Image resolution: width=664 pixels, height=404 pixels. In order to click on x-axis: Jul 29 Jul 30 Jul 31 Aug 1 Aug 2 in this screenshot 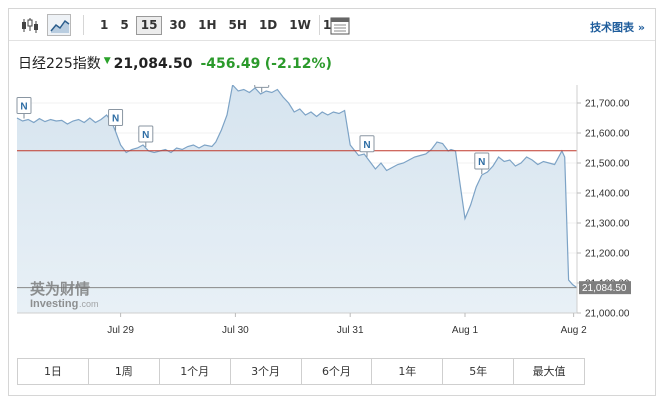, I will do `click(347, 324)`.